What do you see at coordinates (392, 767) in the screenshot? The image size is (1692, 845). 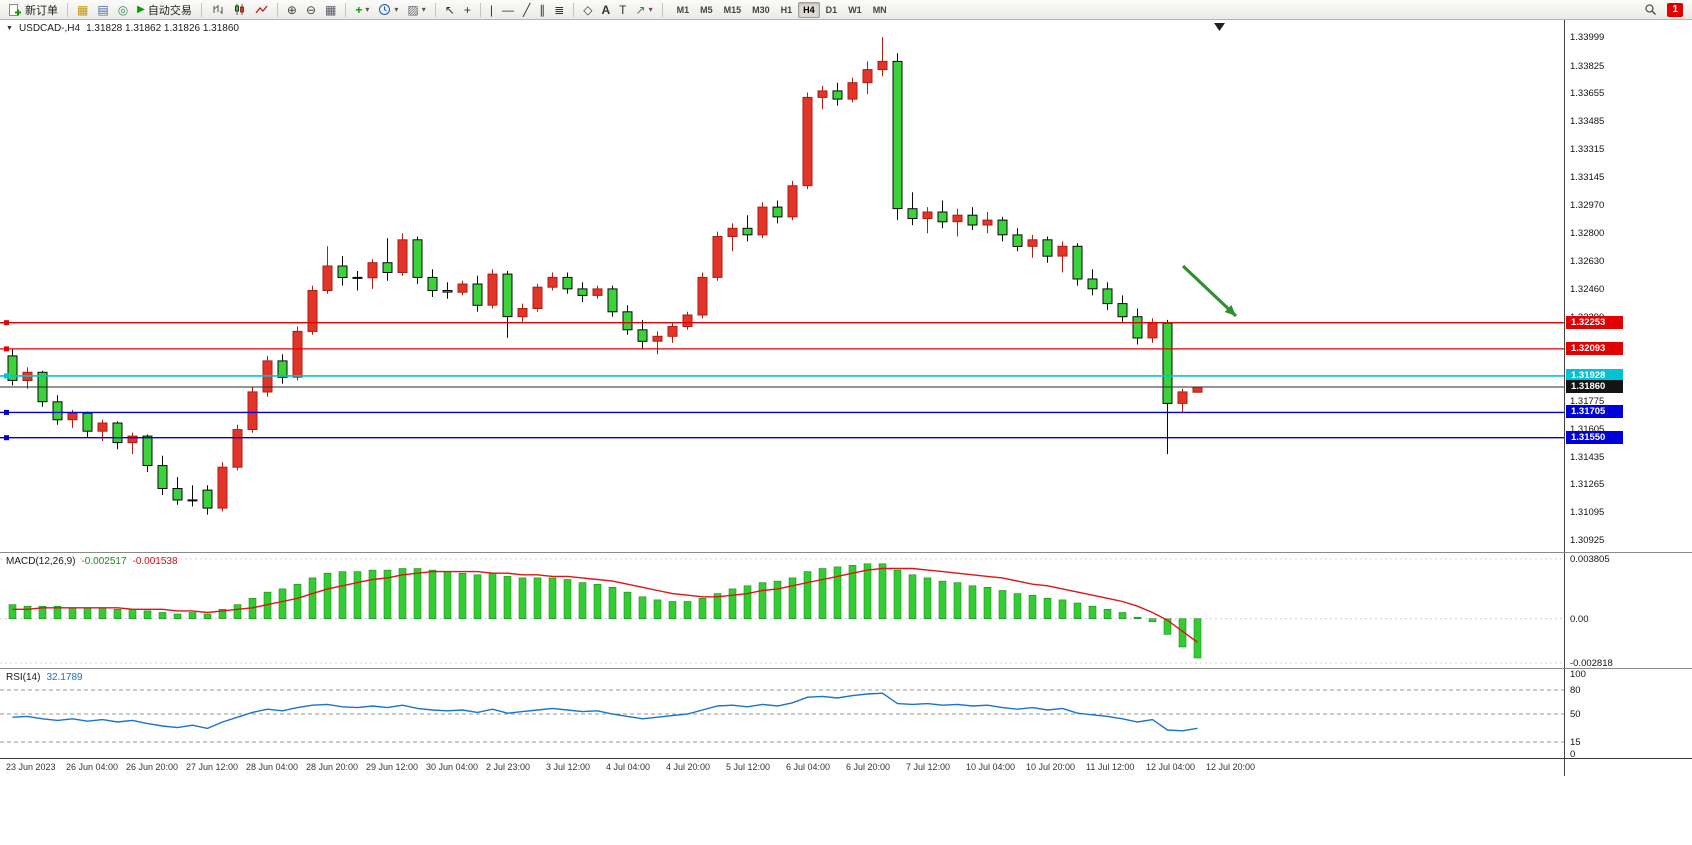 I see `time-axis-label: 29 Jun 12:00` at bounding box center [392, 767].